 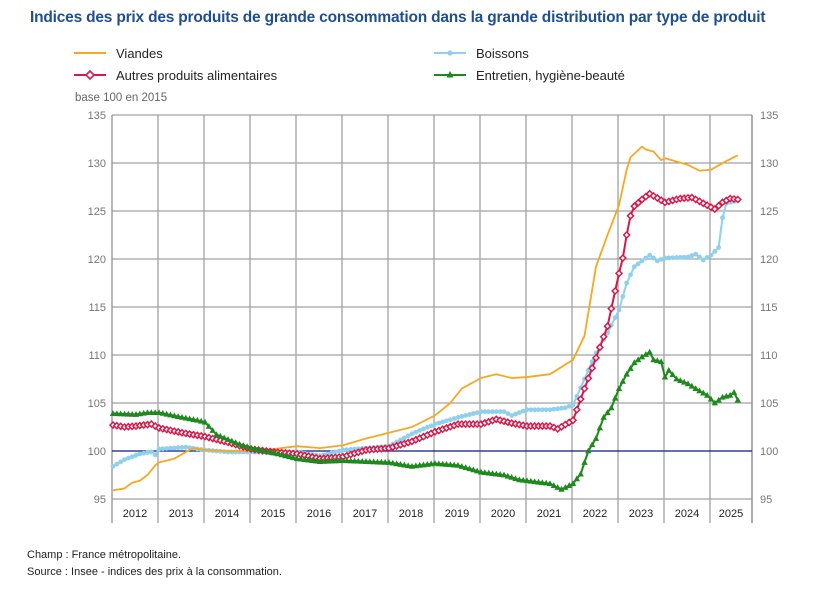 I want to click on x-tick-2016: 2016, so click(x=319, y=514).